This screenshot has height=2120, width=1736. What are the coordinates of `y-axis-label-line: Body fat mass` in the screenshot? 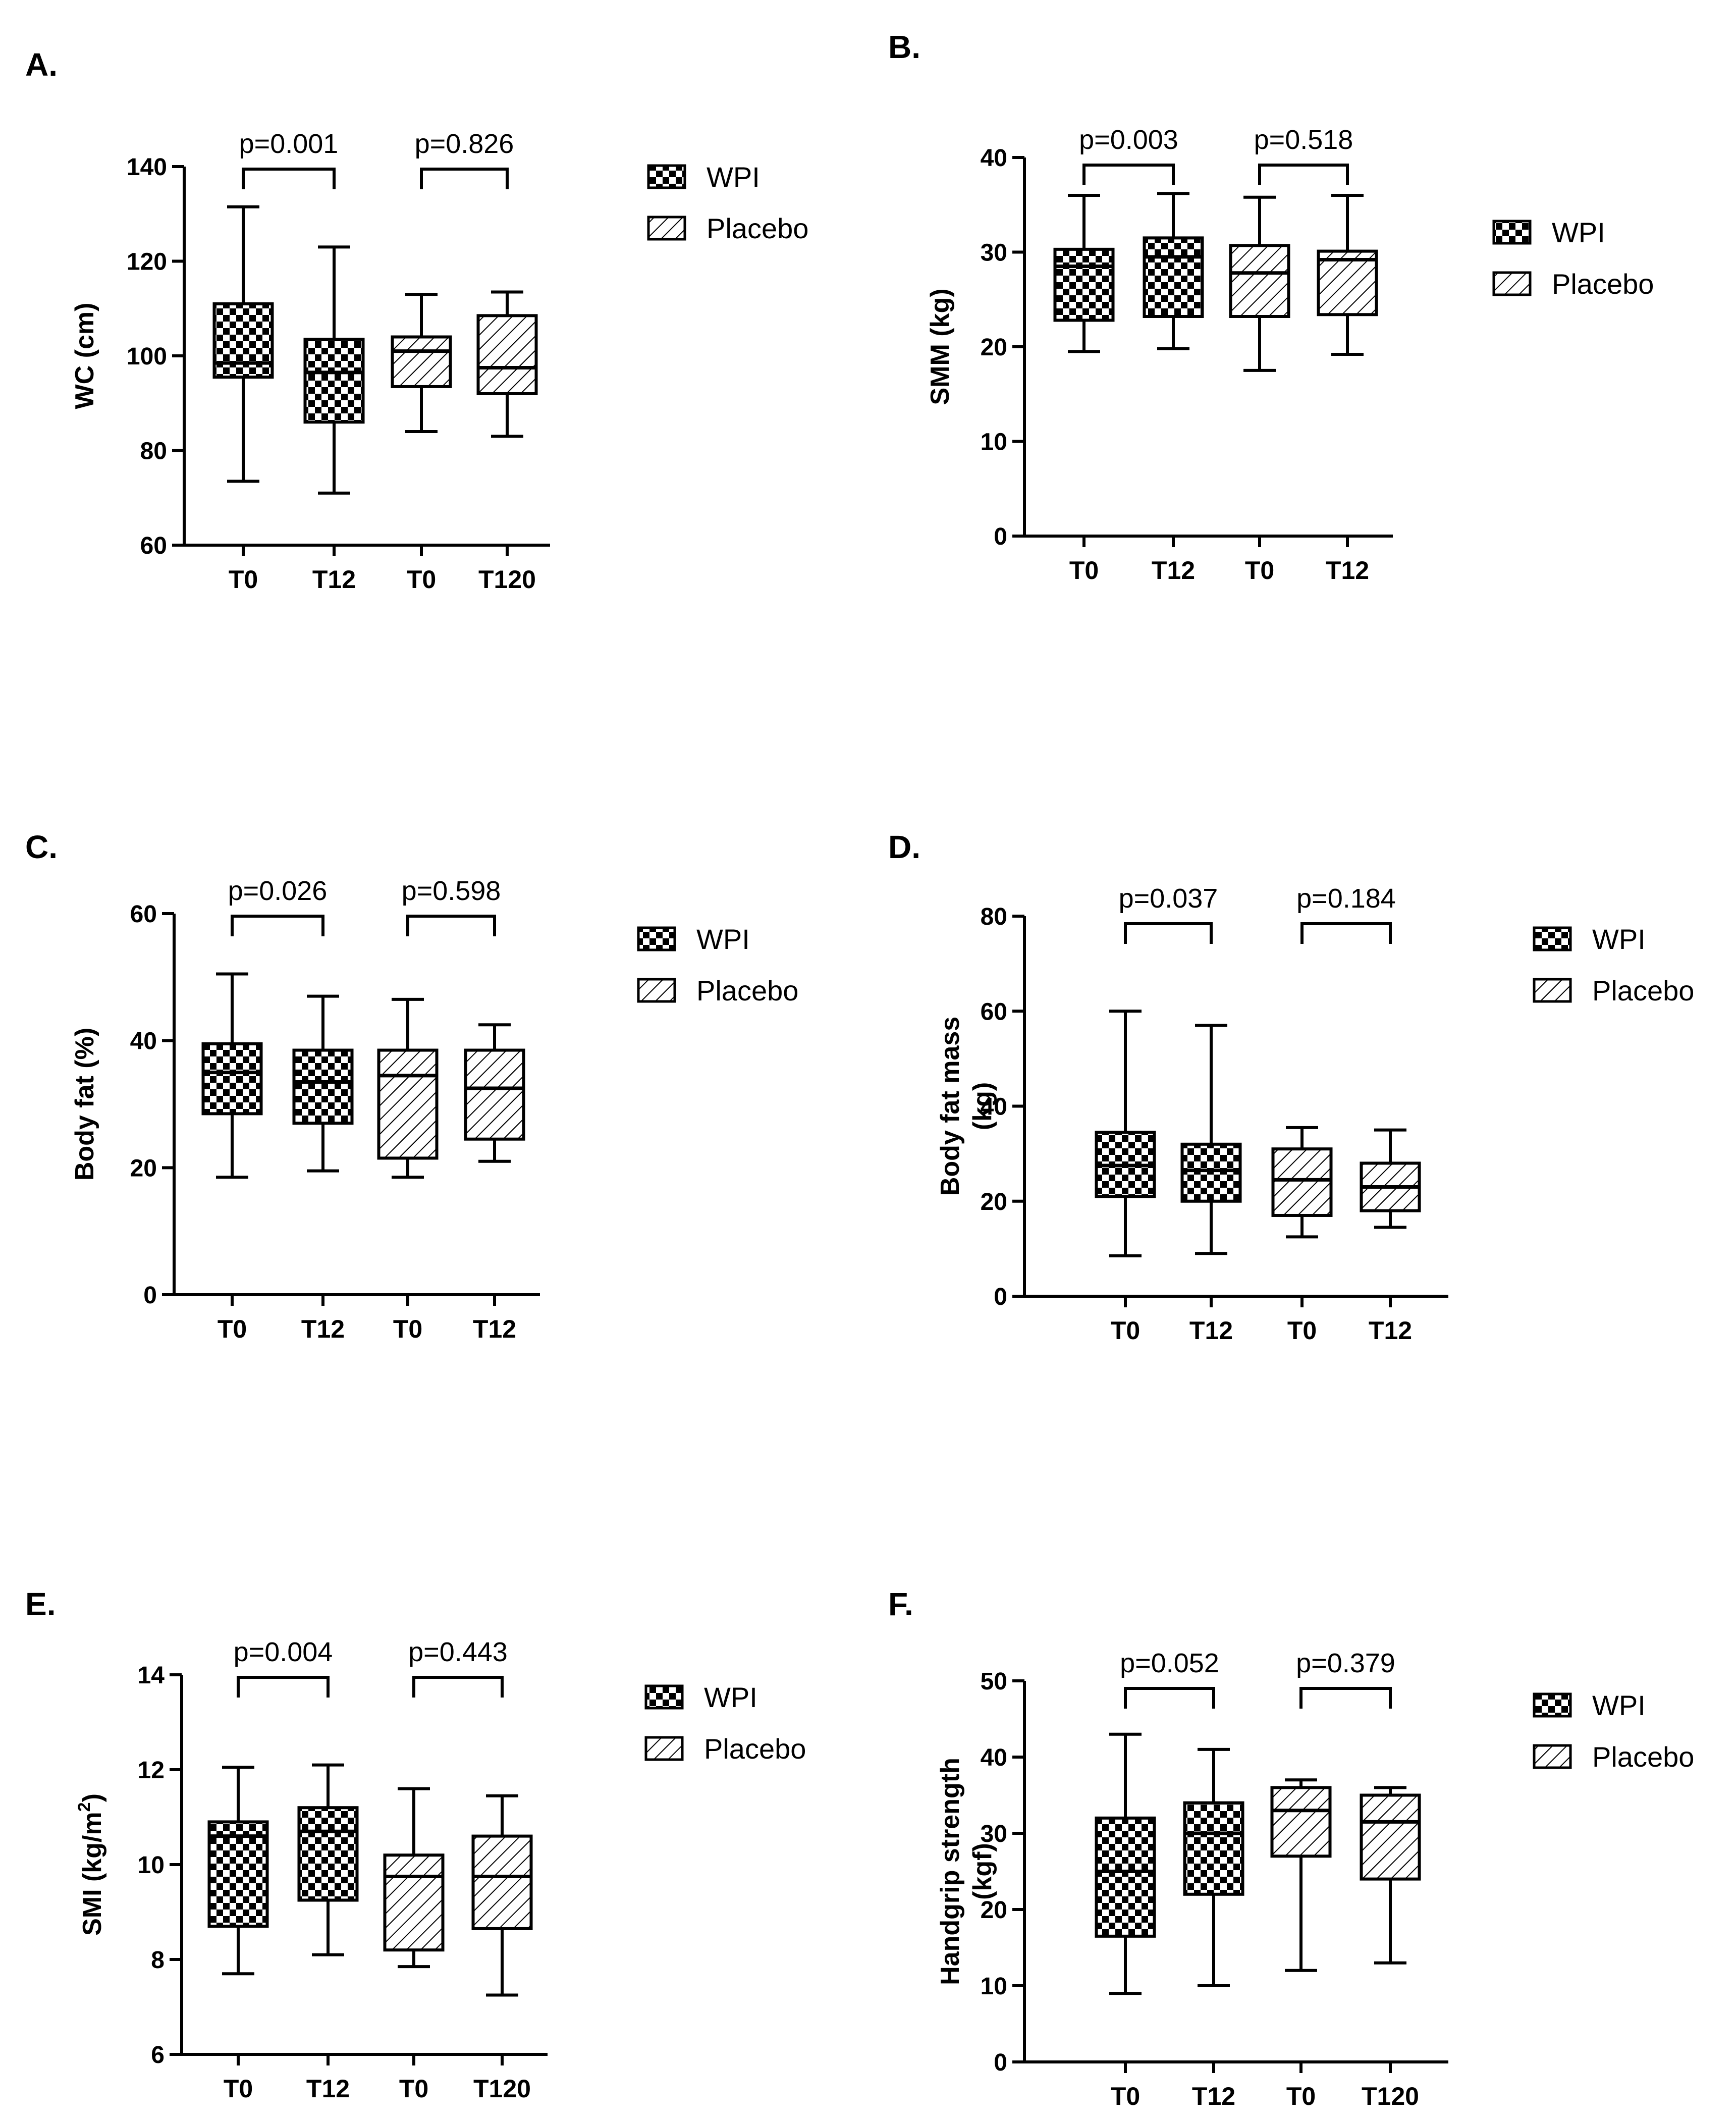 It's located at (950, 1106).